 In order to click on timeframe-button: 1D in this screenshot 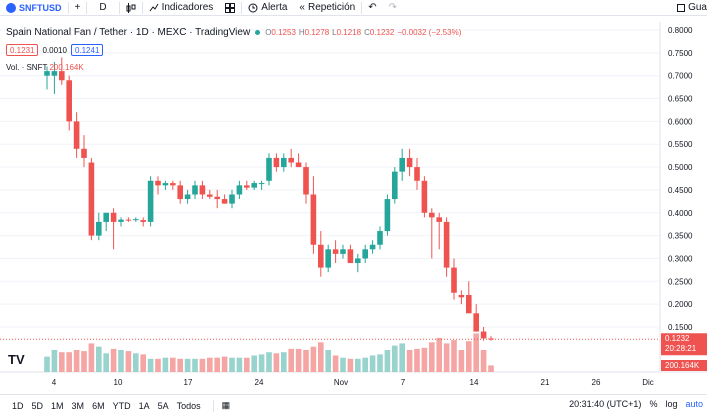, I will do `click(18, 405)`.